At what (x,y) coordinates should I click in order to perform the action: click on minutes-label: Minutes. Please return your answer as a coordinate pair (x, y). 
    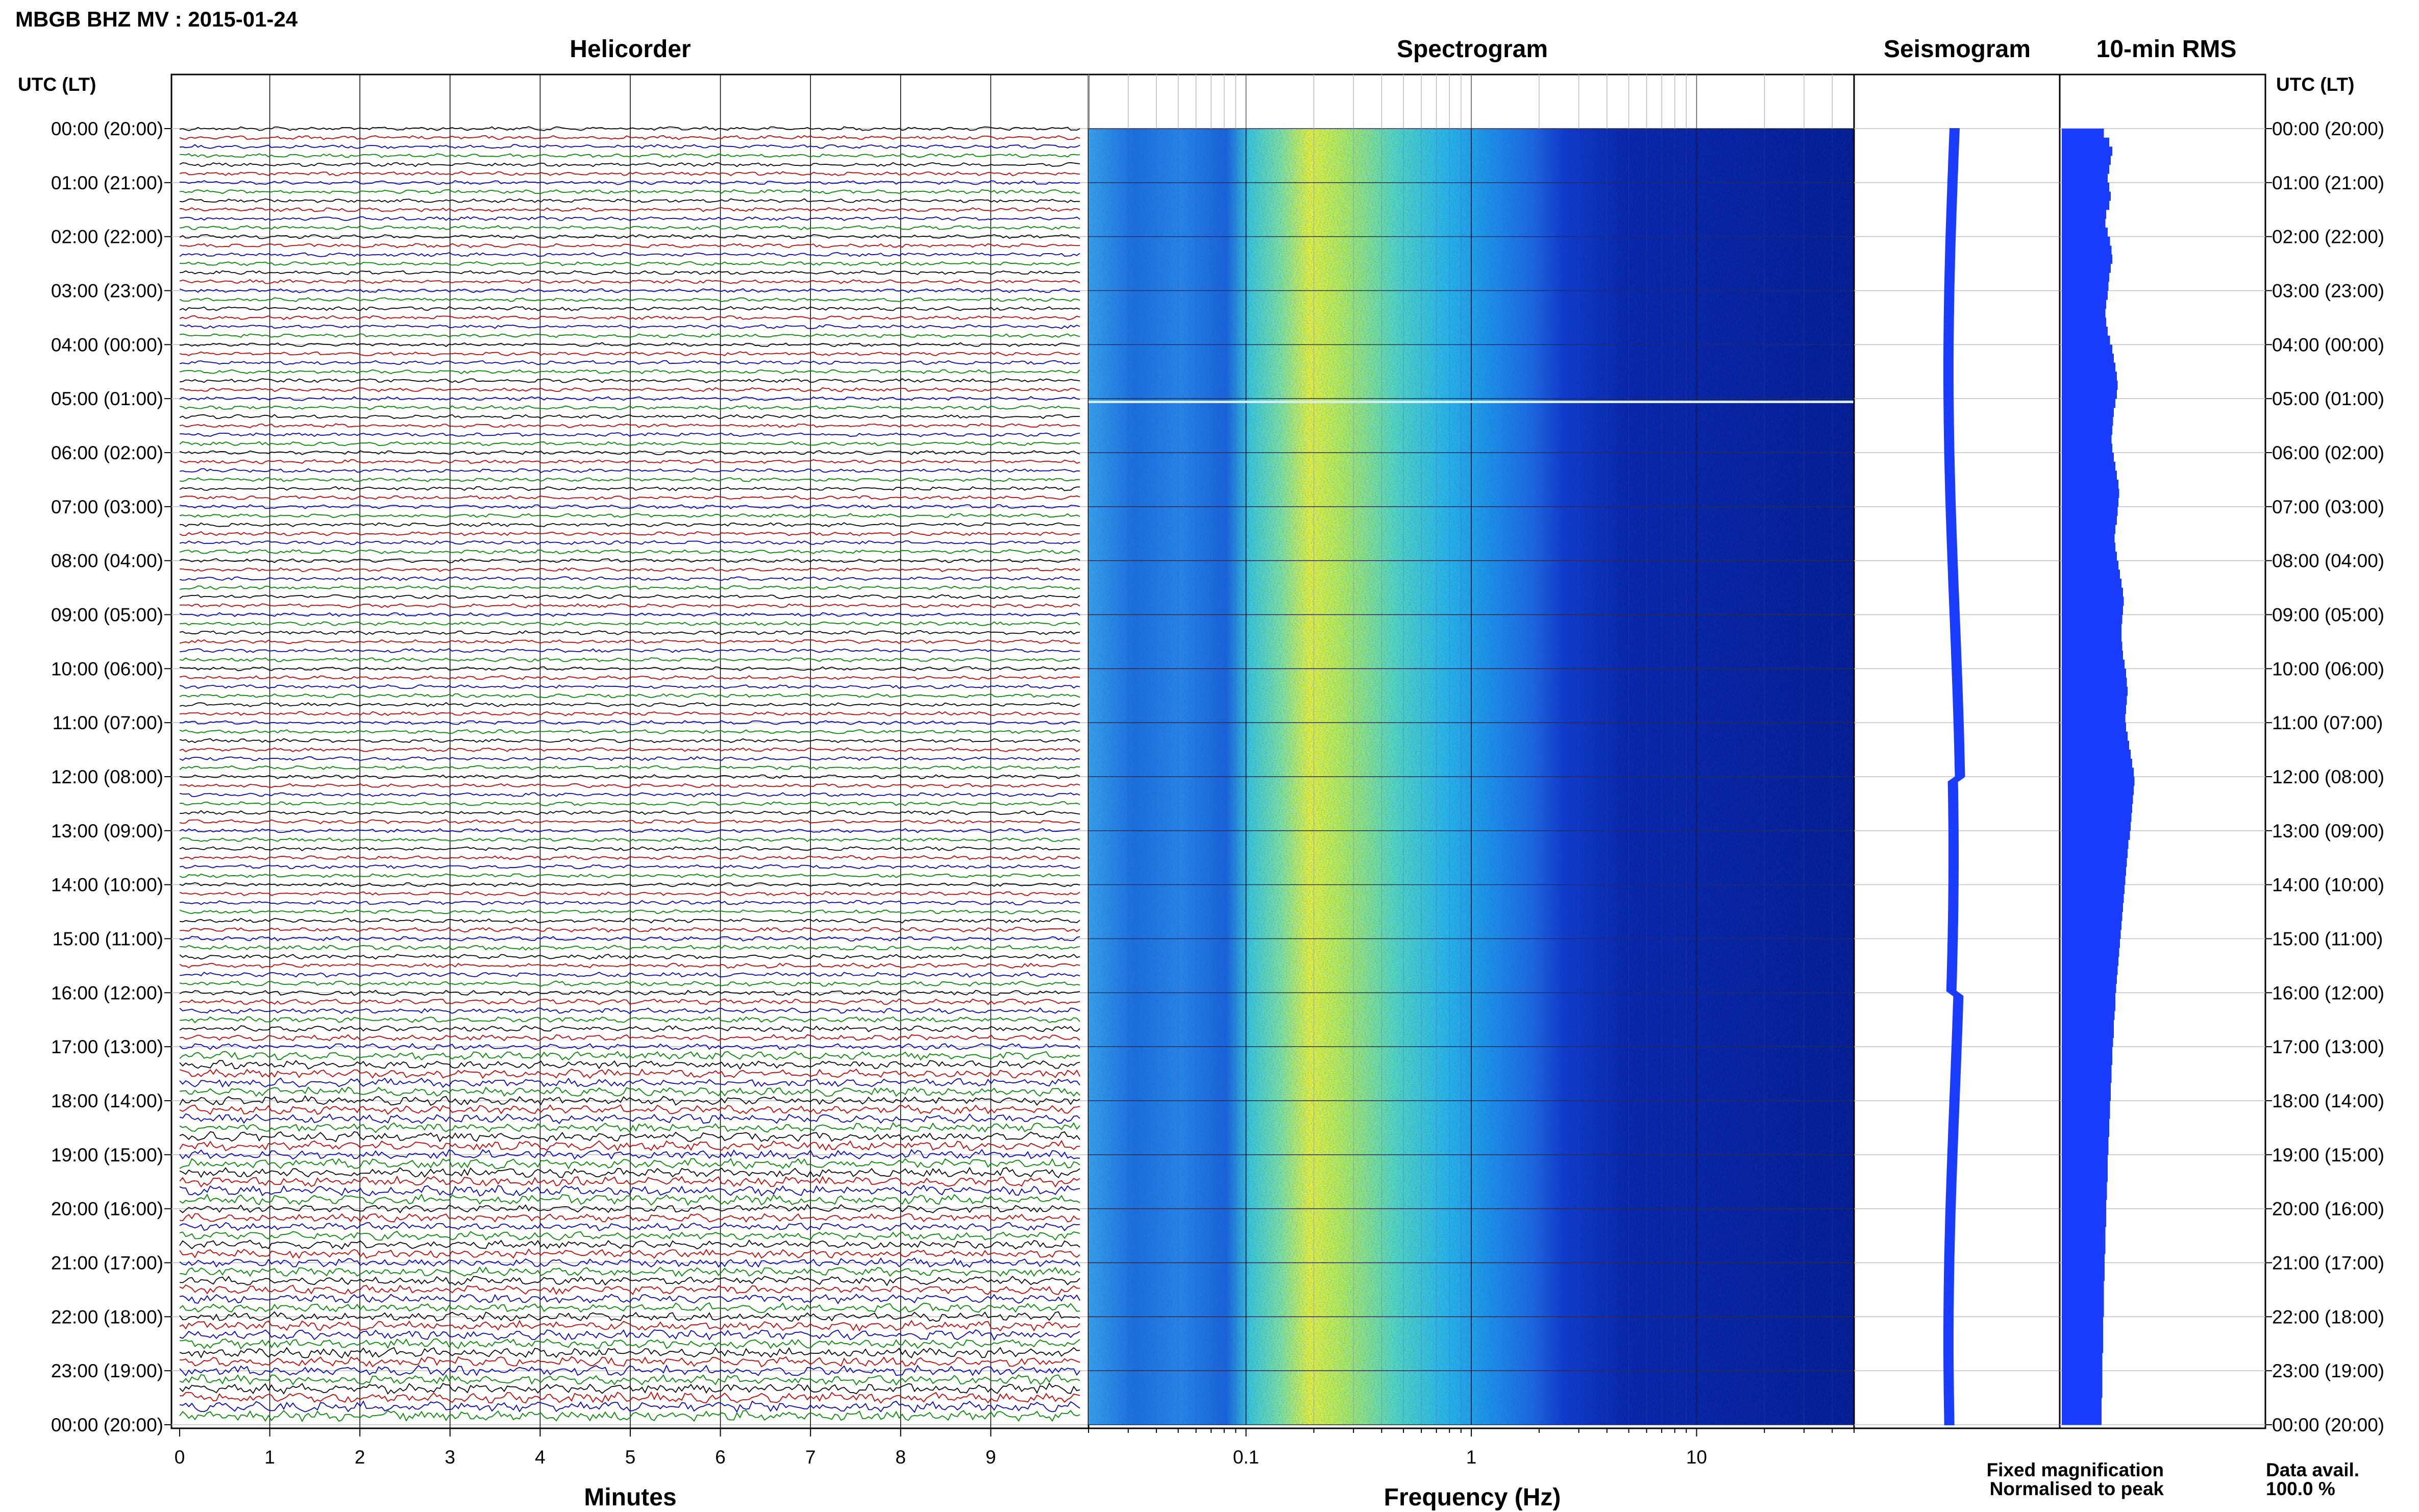
    Looking at the image, I should click on (630, 1497).